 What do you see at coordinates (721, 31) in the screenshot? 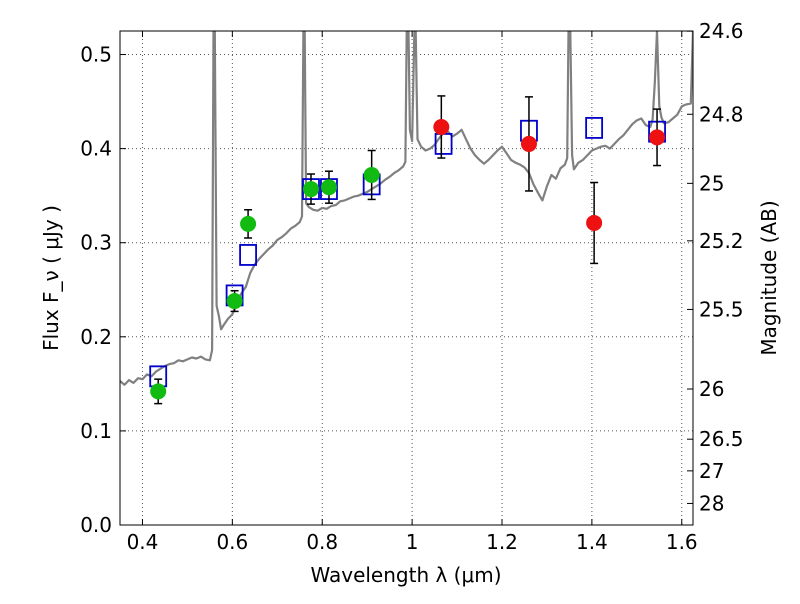
I see `y2-tick-label: 24.6` at bounding box center [721, 31].